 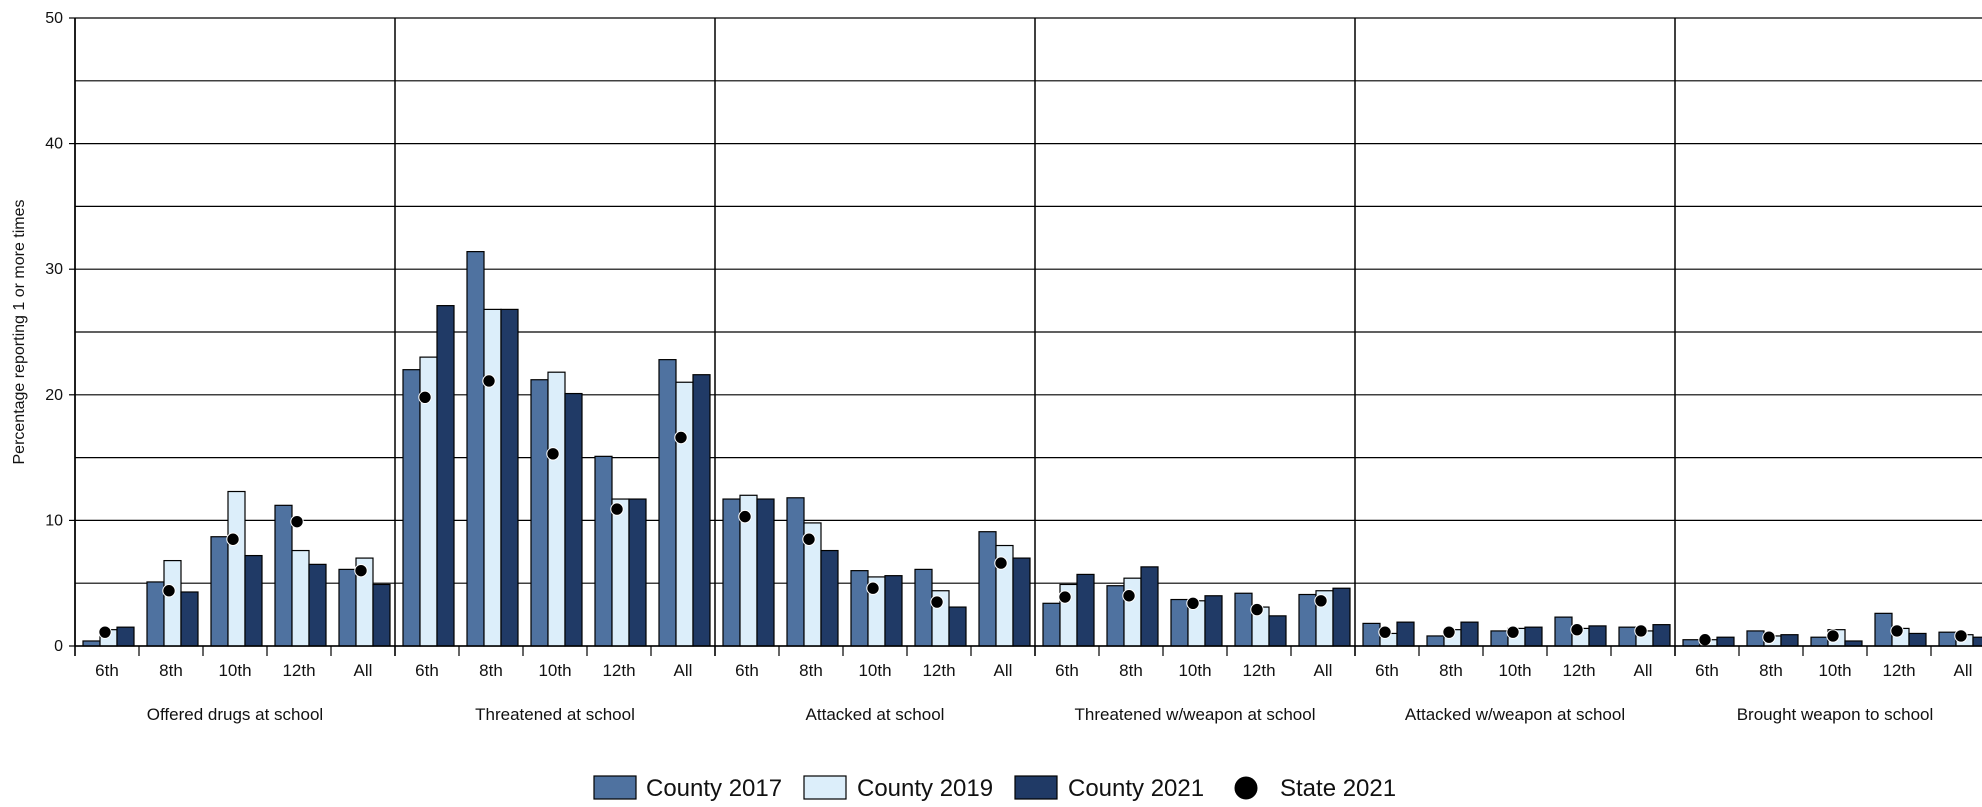 I want to click on bar-county-2017-threatened-at-school-6th, so click(x=411, y=508).